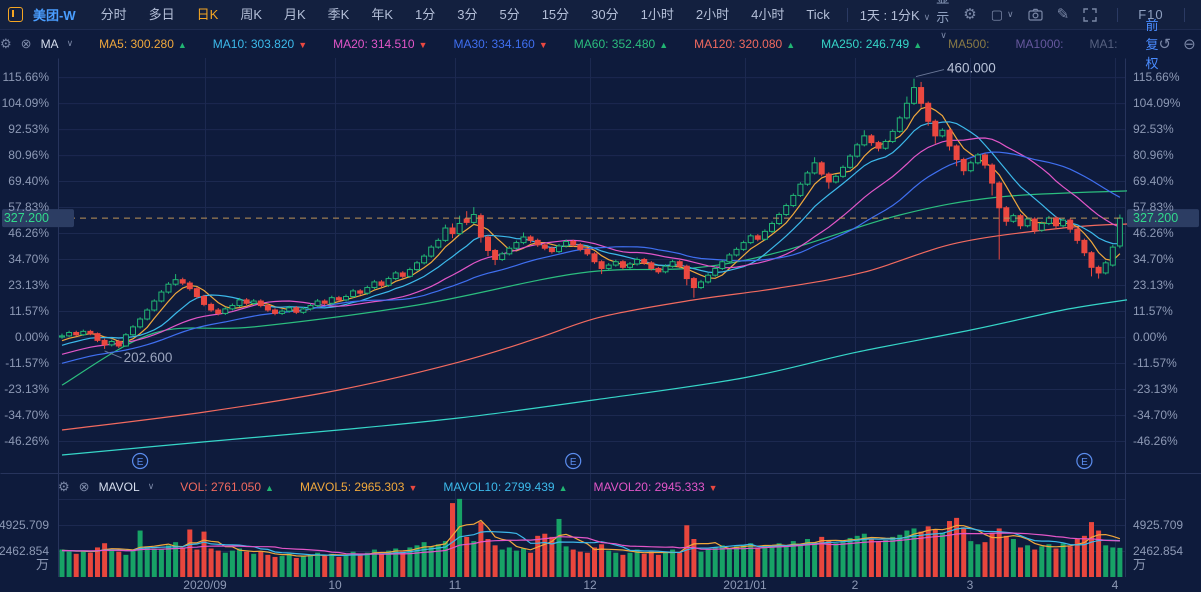 The width and height of the screenshot is (1201, 592). Describe the element at coordinates (455, 585) in the screenshot. I see `x-axis-label: 11` at that location.